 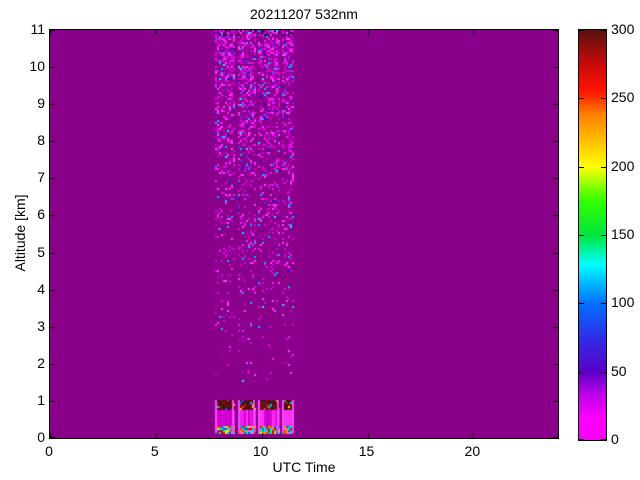 What do you see at coordinates (41, 103) in the screenshot?
I see `y-tick-label: 9` at bounding box center [41, 103].